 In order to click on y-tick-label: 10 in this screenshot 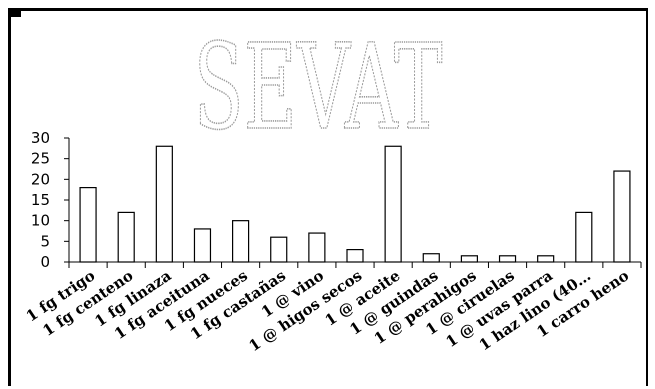, I will do `click(40, 221)`.